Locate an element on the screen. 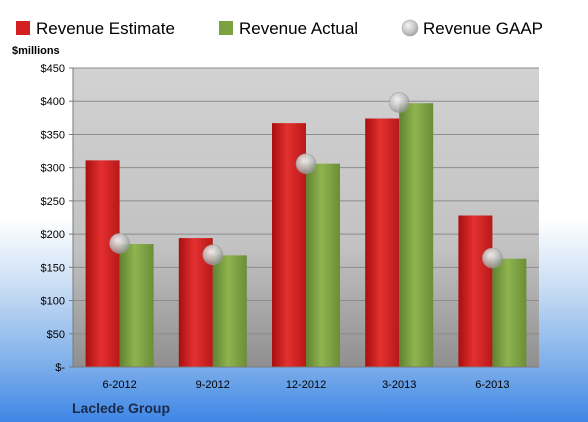 This screenshot has height=422, width=588. y-axis-ticks: $- $50 $100 $150 $200 $250 $300 $350 $400 $450 is located at coordinates (57, 218).